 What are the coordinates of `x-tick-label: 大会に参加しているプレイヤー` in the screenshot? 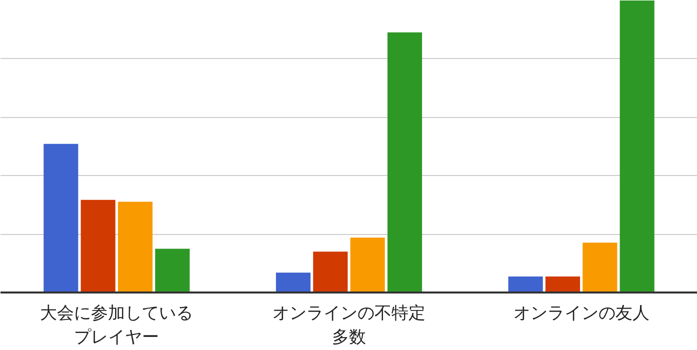 It's located at (117, 326).